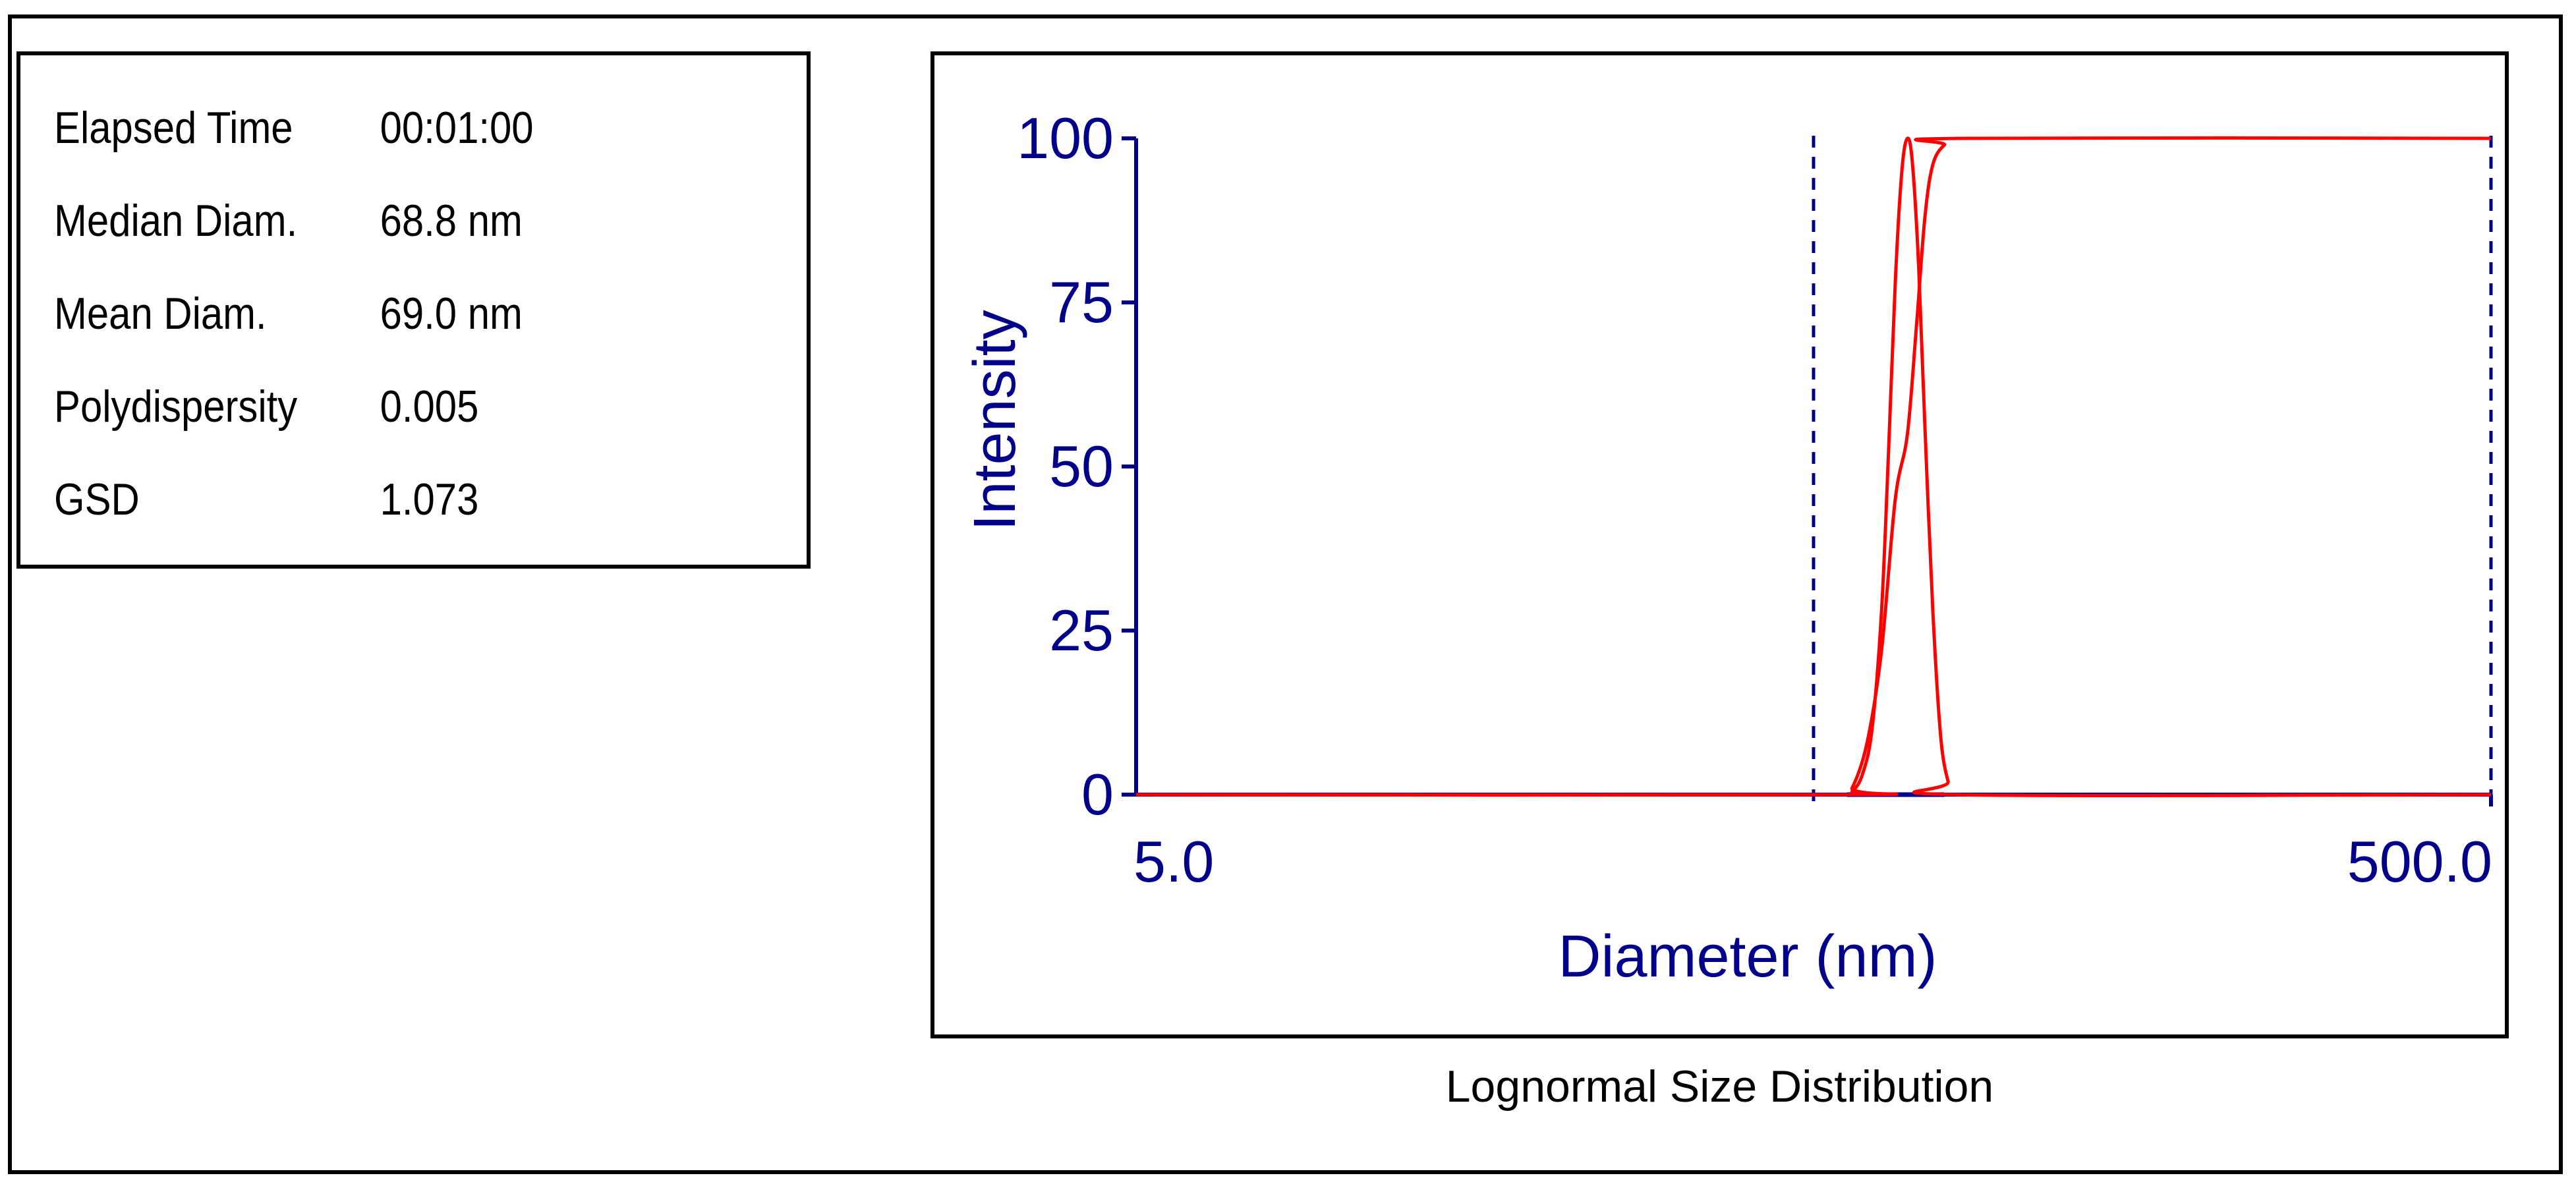 The height and width of the screenshot is (1186, 2576). What do you see at coordinates (2152, 472) in the screenshot?
I see `reference-lines` at bounding box center [2152, 472].